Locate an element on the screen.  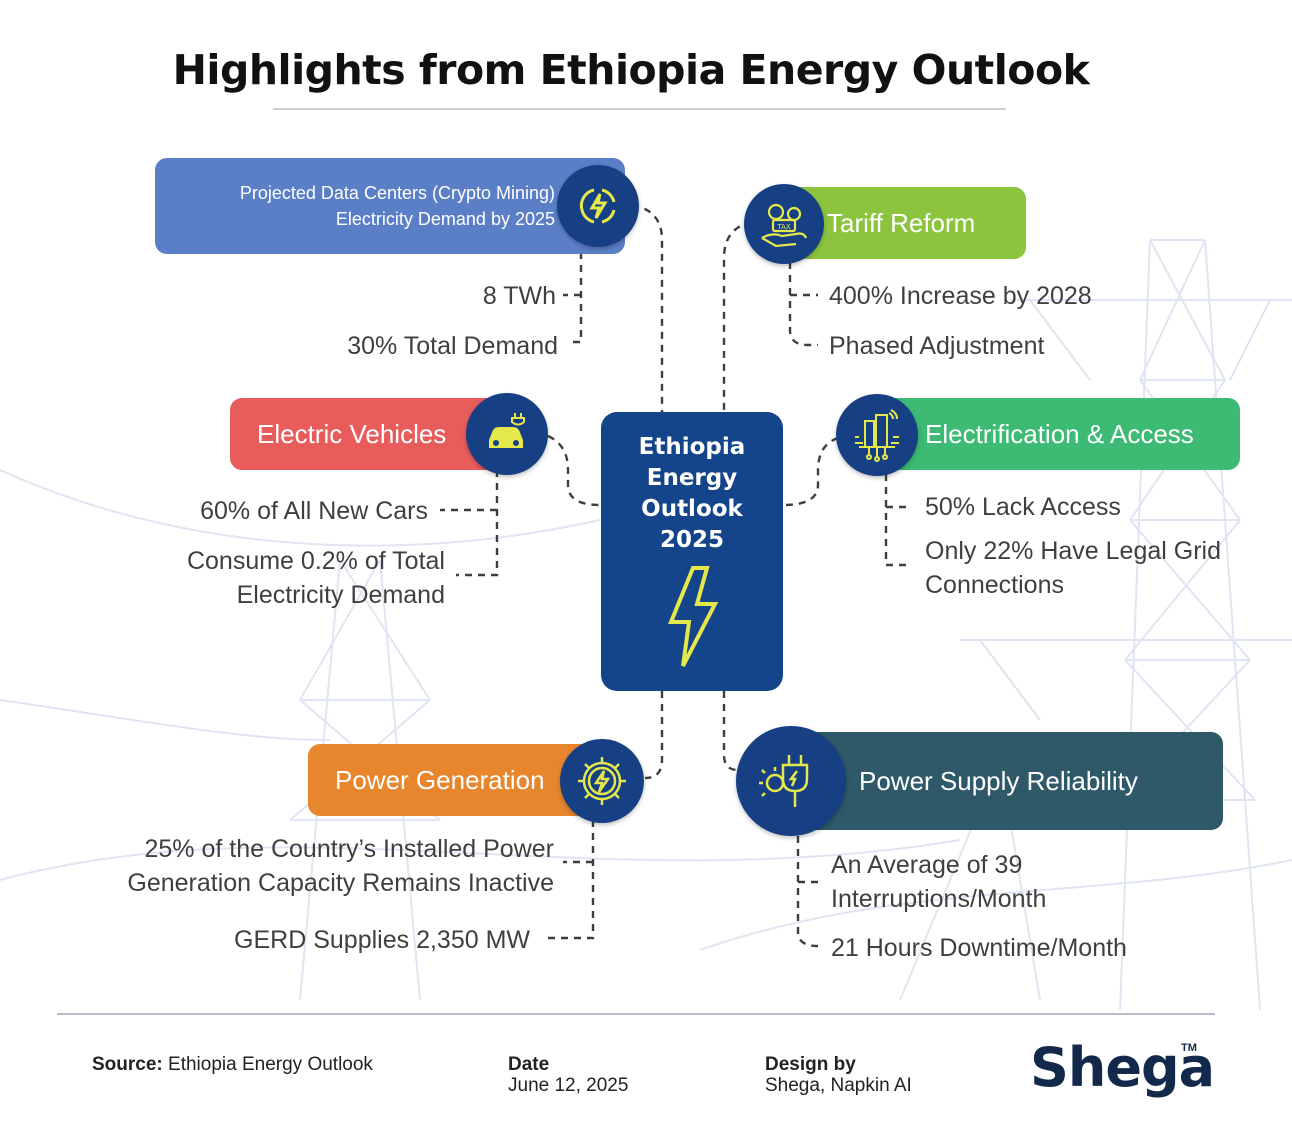
center-title: Ethiopia Energy Outlook 2025 is located at coordinates (692, 493).